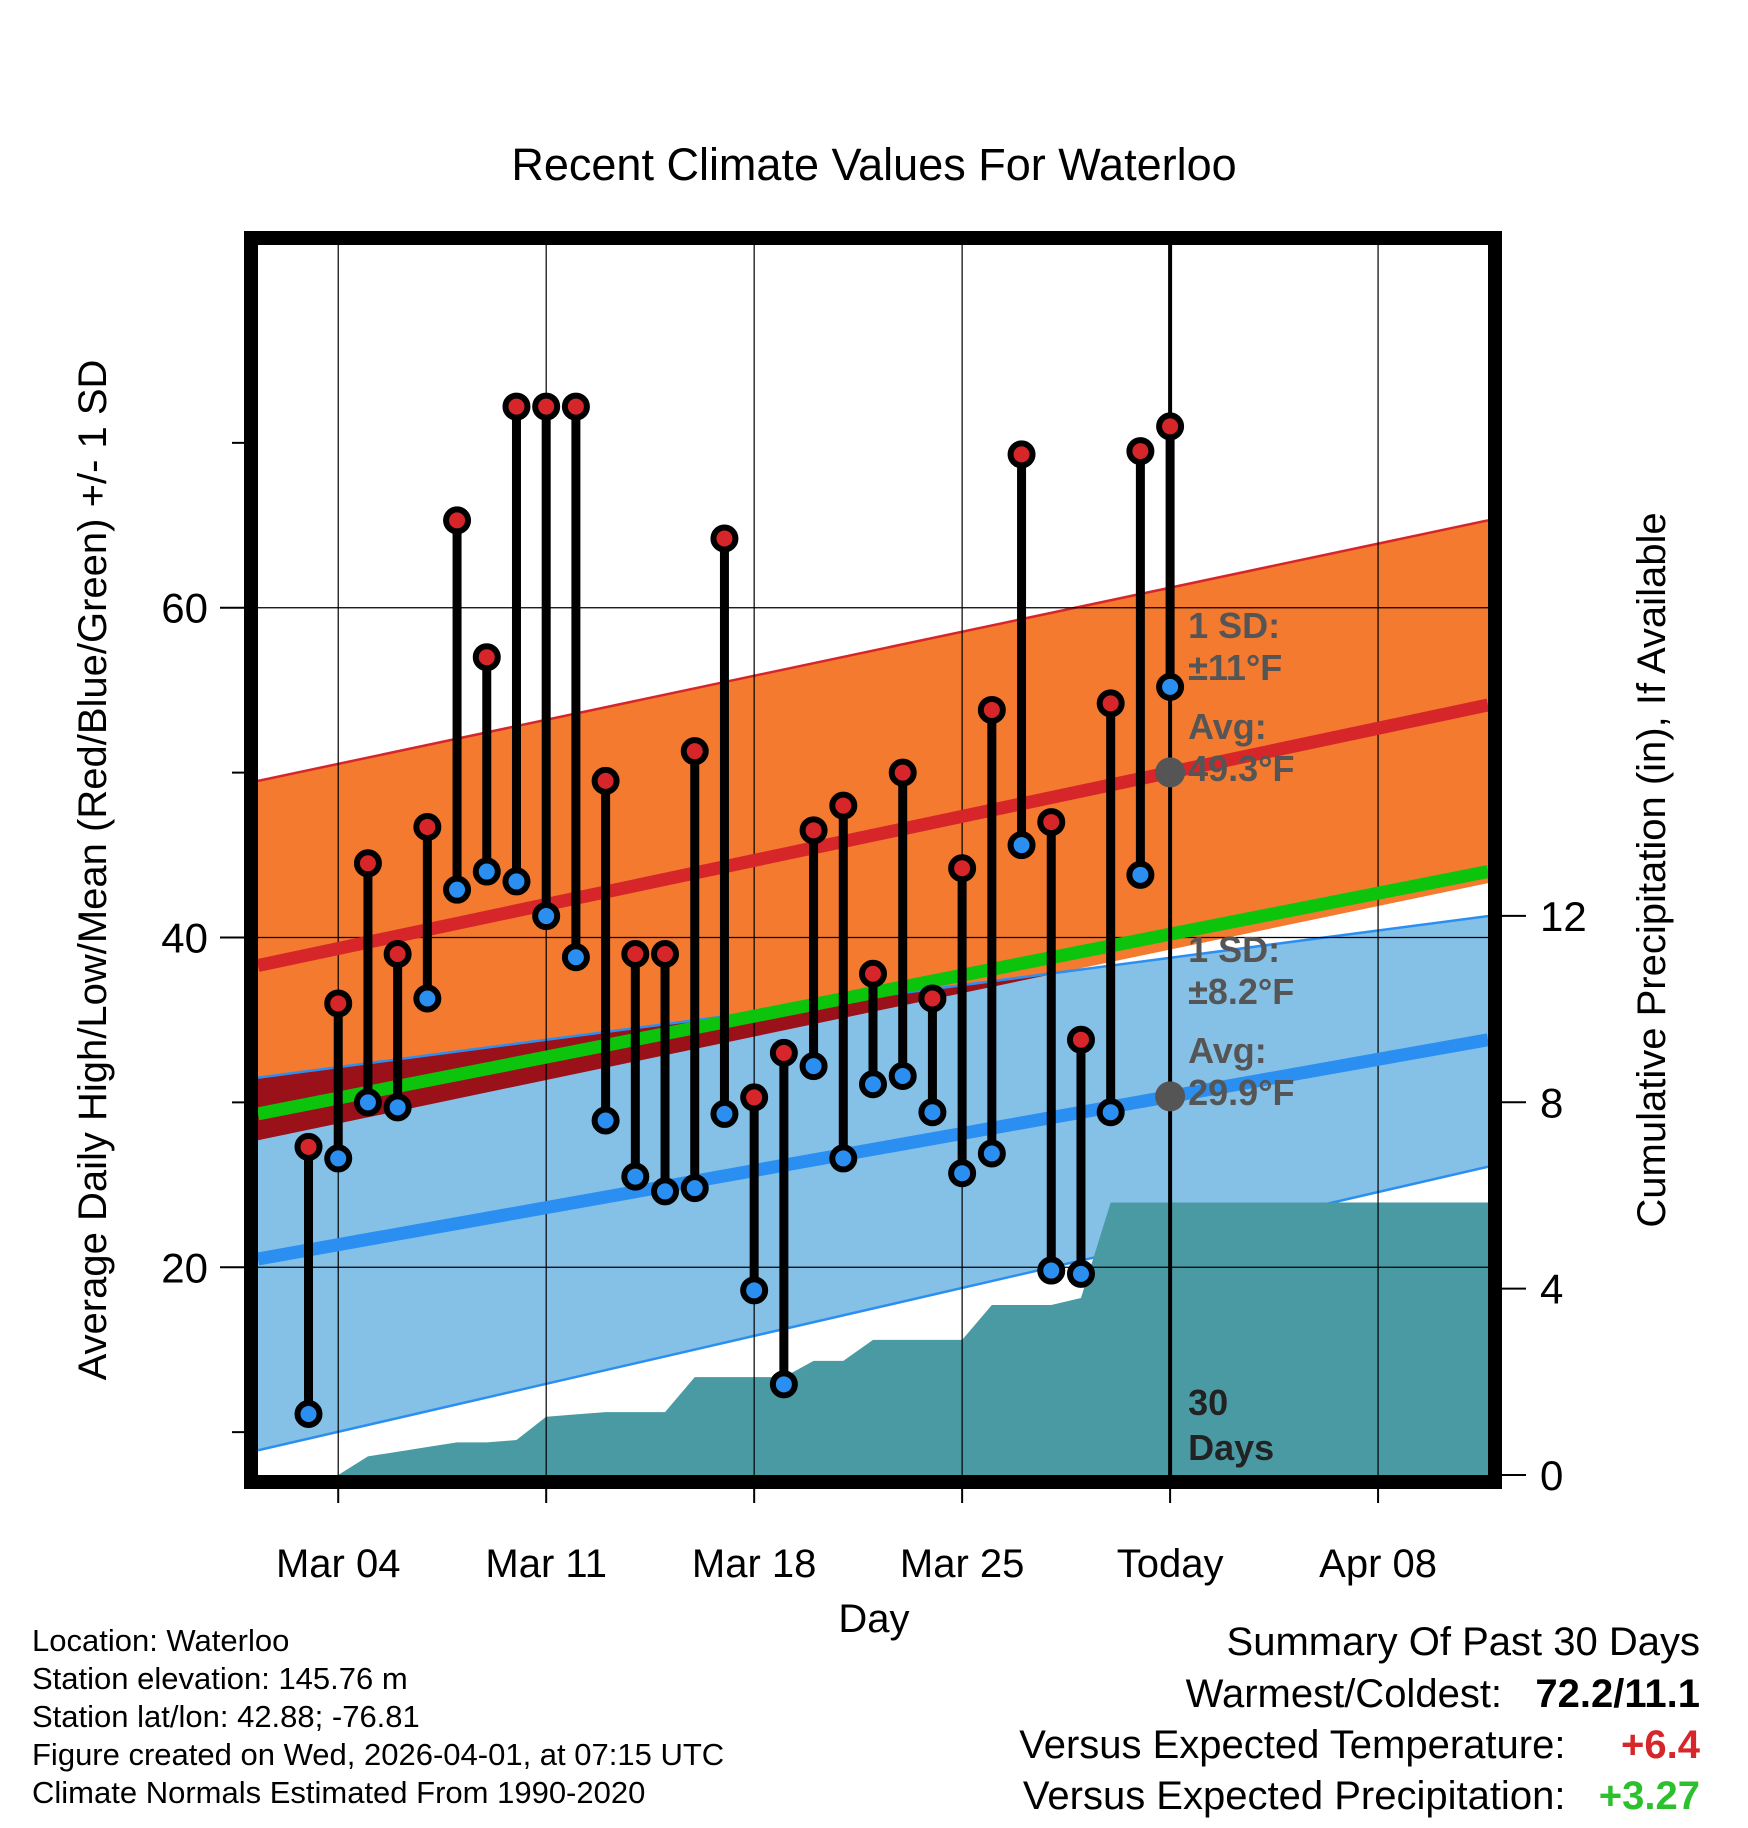 The image size is (1748, 1828). What do you see at coordinates (184, 608) in the screenshot?
I see `y-tick-label: 60` at bounding box center [184, 608].